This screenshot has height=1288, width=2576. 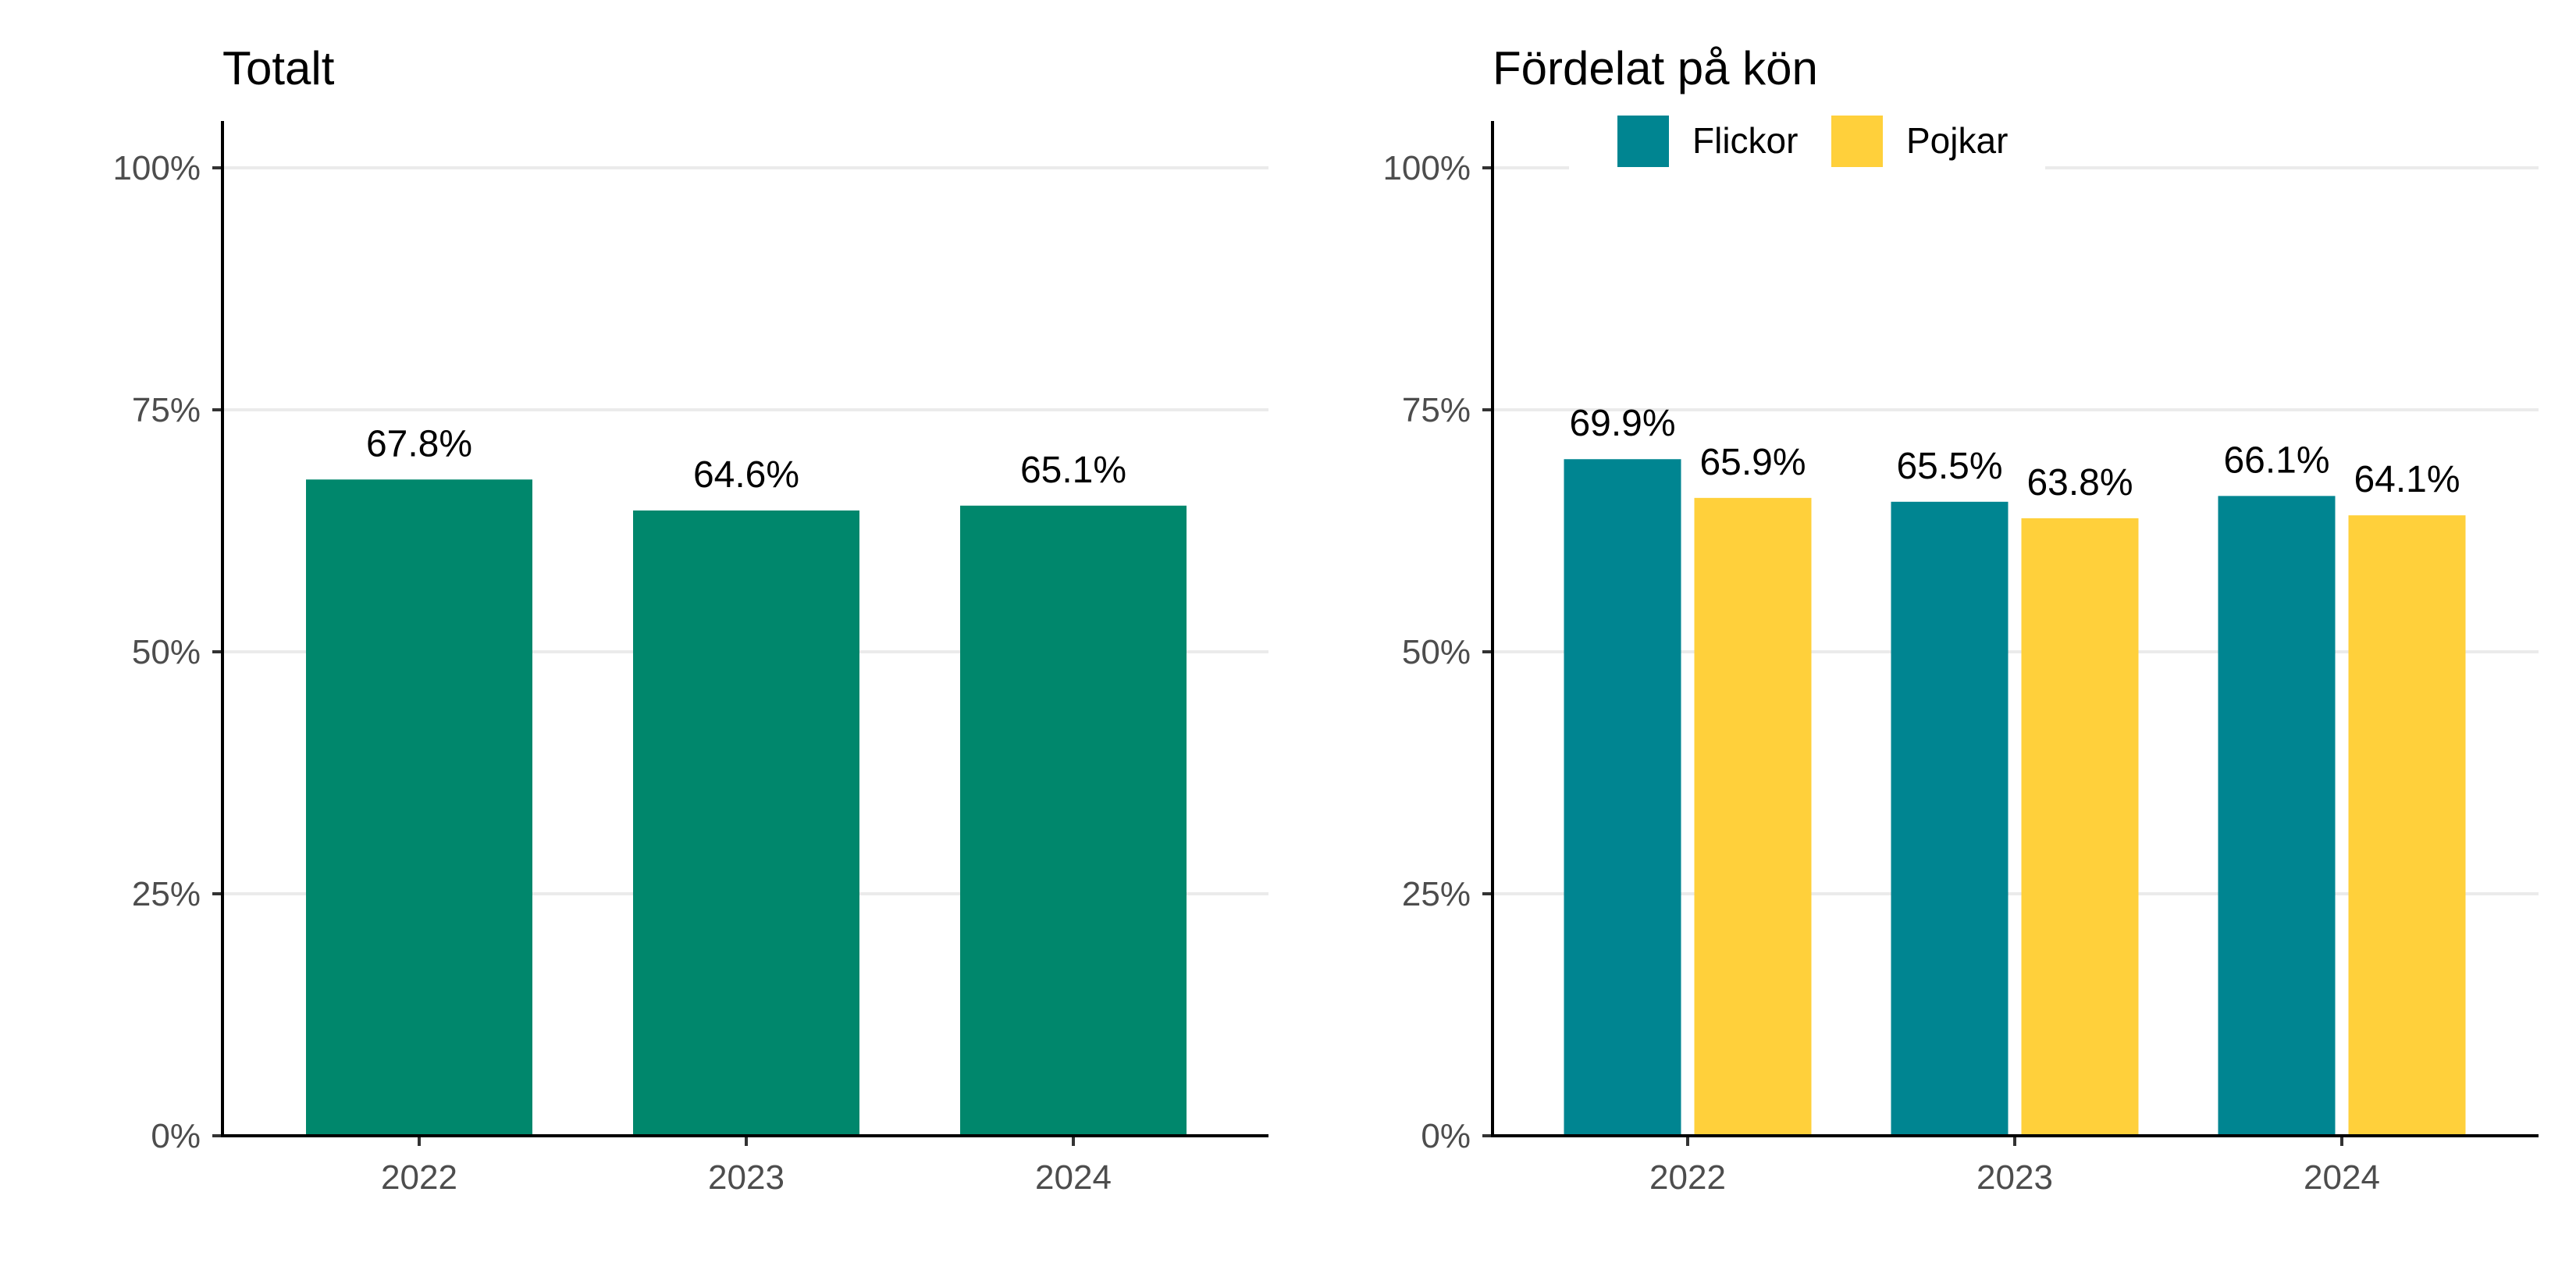 What do you see at coordinates (1857, 141) in the screenshot?
I see `legend-swatch-pojkar` at bounding box center [1857, 141].